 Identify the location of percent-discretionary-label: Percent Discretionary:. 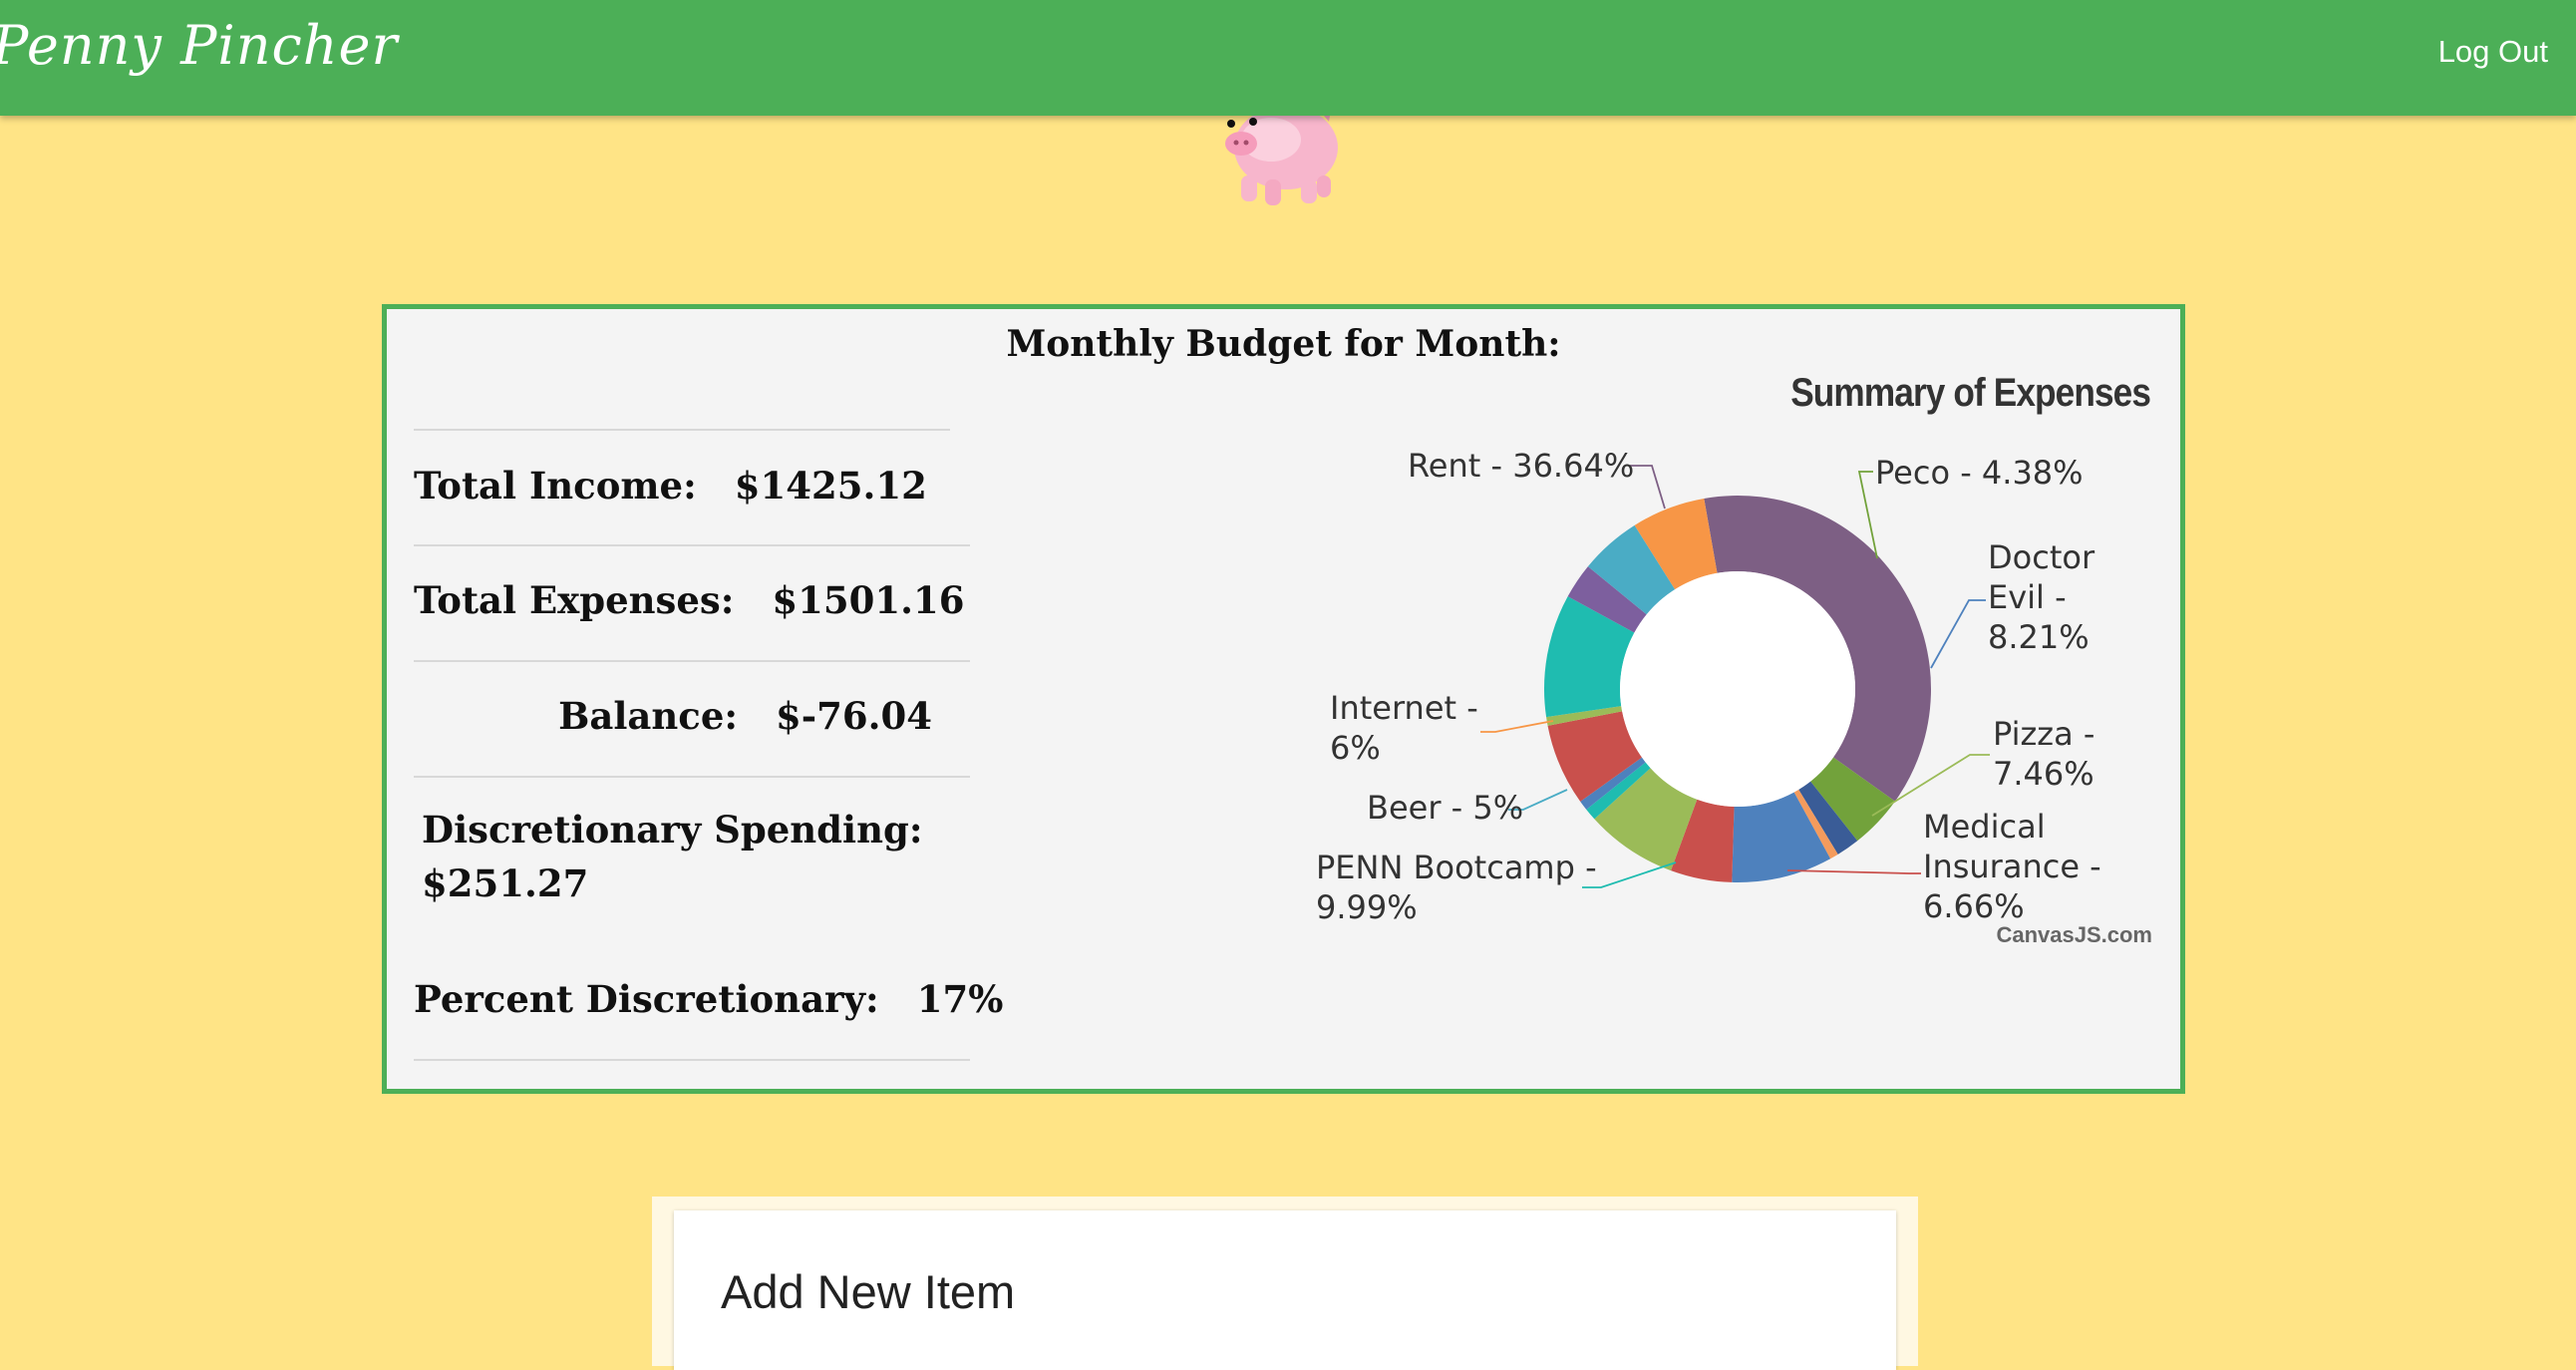
(646, 999).